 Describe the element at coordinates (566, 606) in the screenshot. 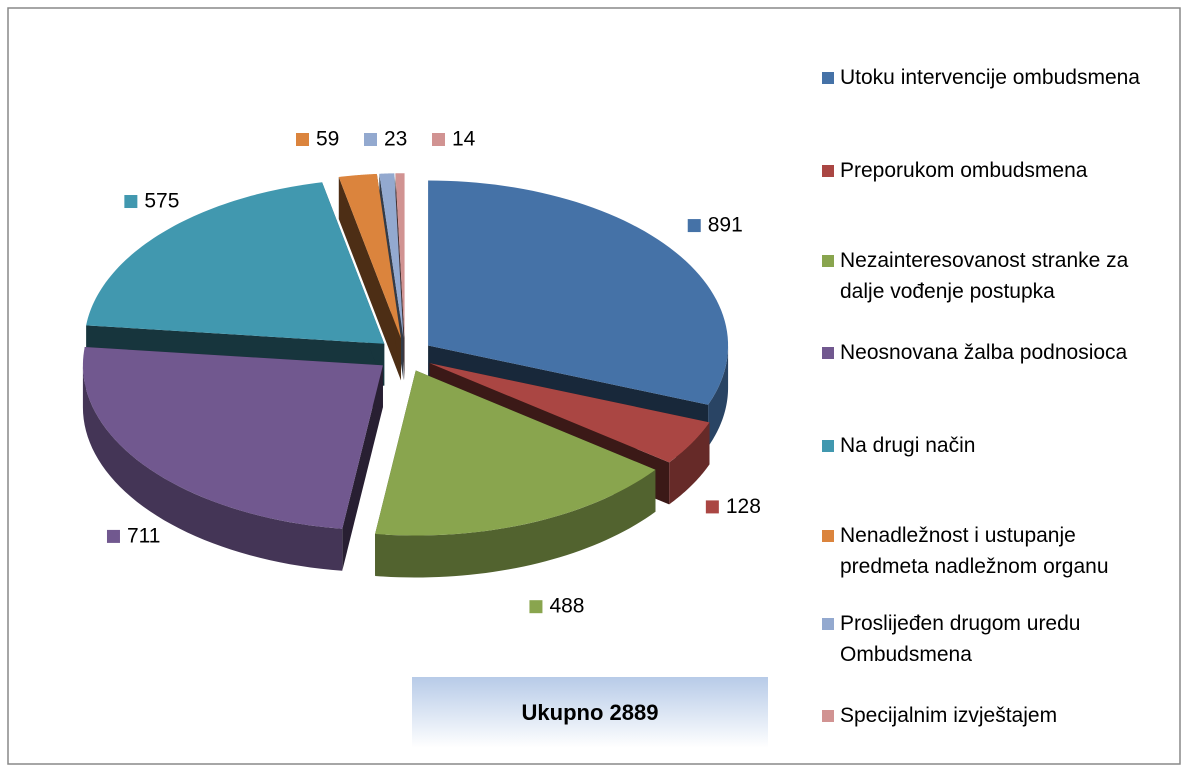

I see `data-label: 488` at that location.